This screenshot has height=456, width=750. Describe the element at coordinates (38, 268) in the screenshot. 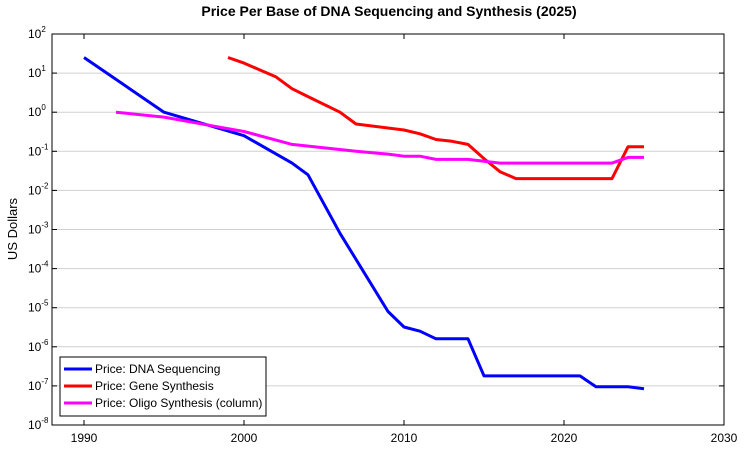

I see `y-tick-label: 10⁻⁴` at that location.